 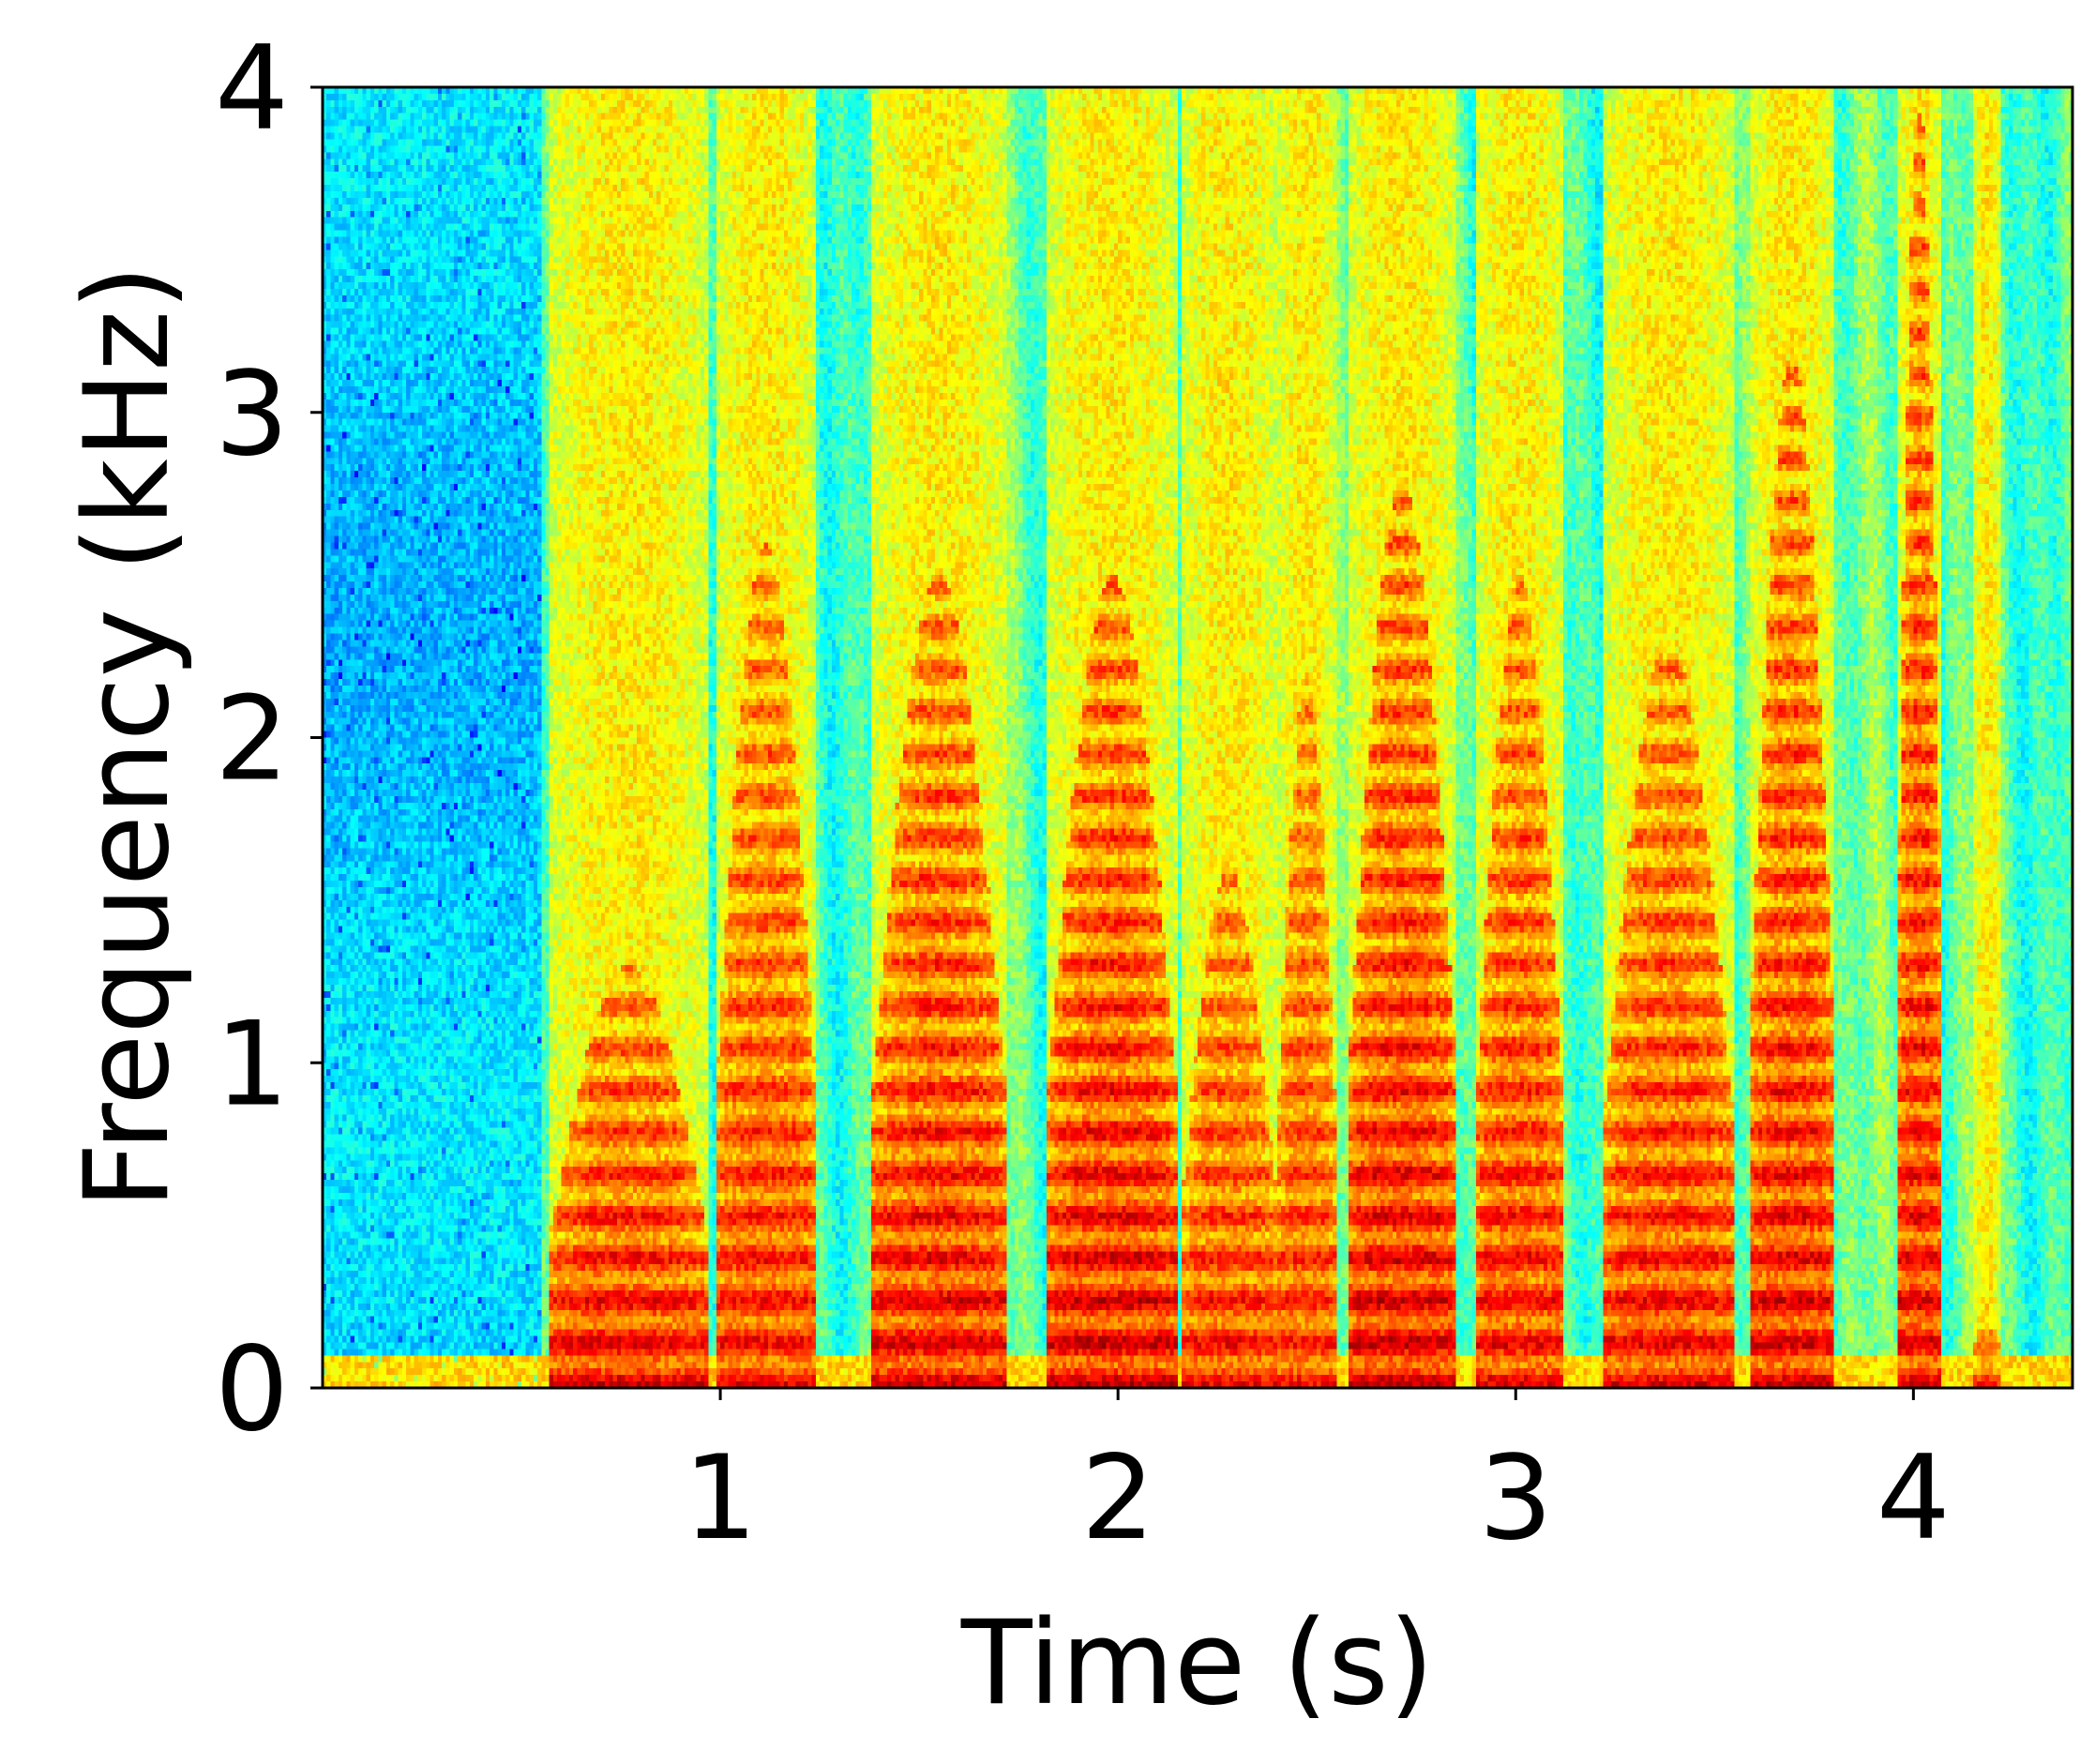 I want to click on y-tick-label: 1, so click(x=252, y=1064).